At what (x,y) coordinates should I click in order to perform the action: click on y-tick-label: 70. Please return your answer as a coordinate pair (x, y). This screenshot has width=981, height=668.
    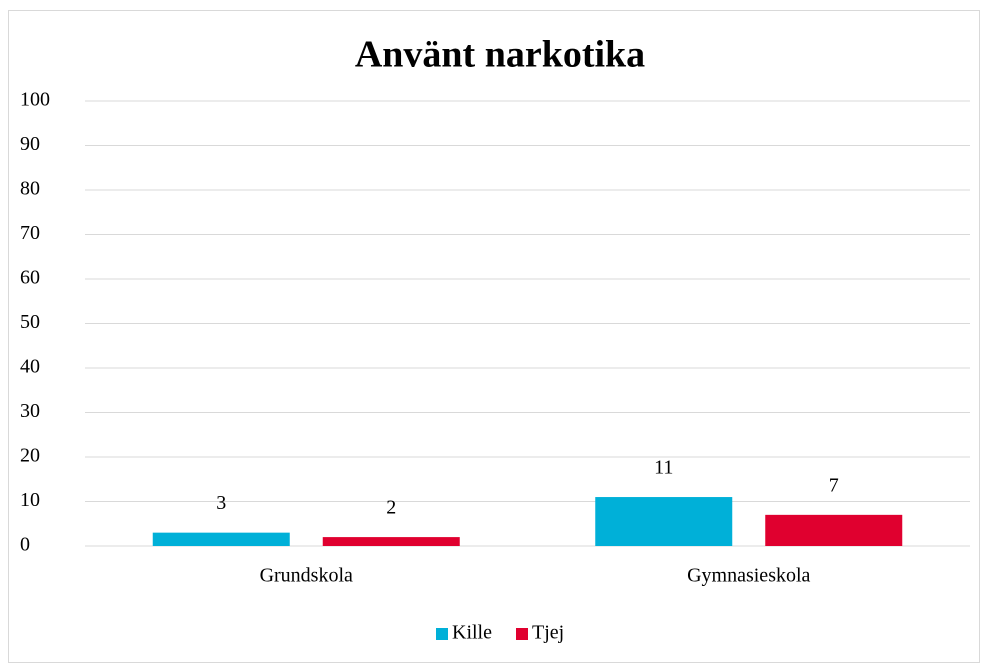
    Looking at the image, I should click on (30, 233).